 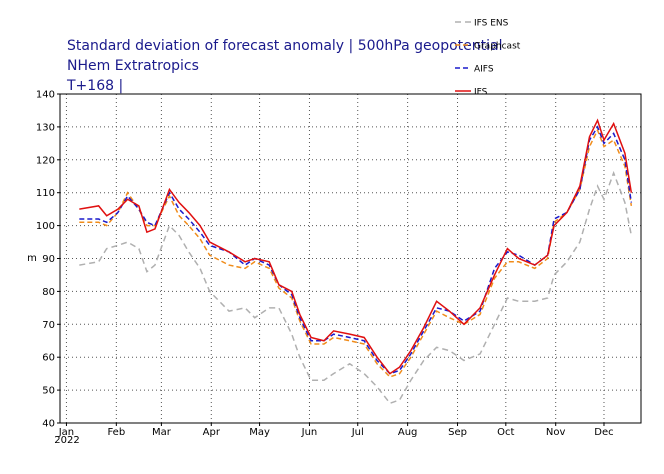 What do you see at coordinates (212, 432) in the screenshot?
I see `x-tick-label: Apr` at bounding box center [212, 432].